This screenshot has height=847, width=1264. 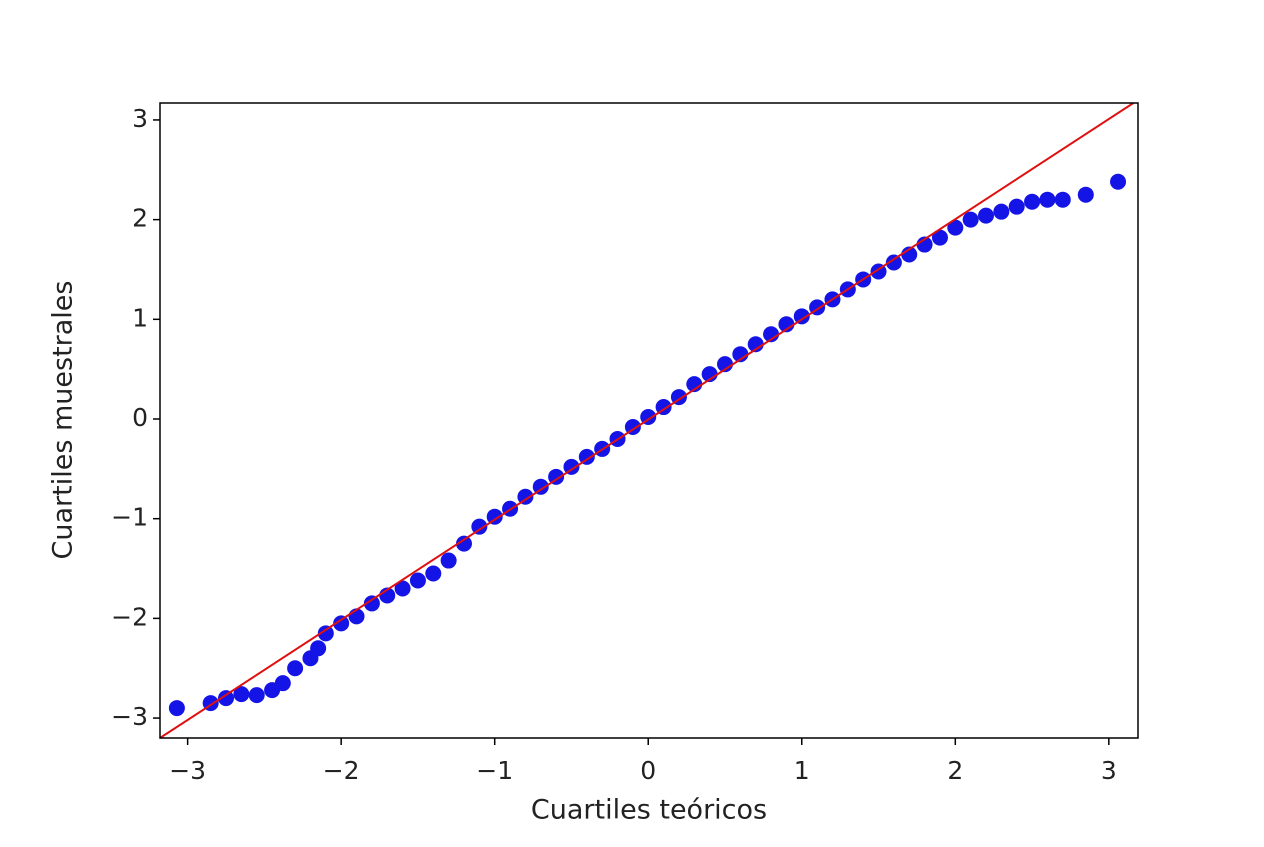 What do you see at coordinates (129, 716) in the screenshot?
I see `y-tick-label: −3` at bounding box center [129, 716].